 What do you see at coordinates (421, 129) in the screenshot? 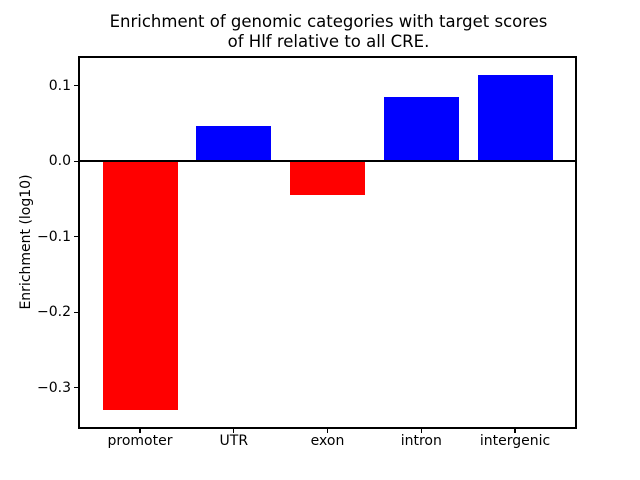
I see `bar-intron` at bounding box center [421, 129].